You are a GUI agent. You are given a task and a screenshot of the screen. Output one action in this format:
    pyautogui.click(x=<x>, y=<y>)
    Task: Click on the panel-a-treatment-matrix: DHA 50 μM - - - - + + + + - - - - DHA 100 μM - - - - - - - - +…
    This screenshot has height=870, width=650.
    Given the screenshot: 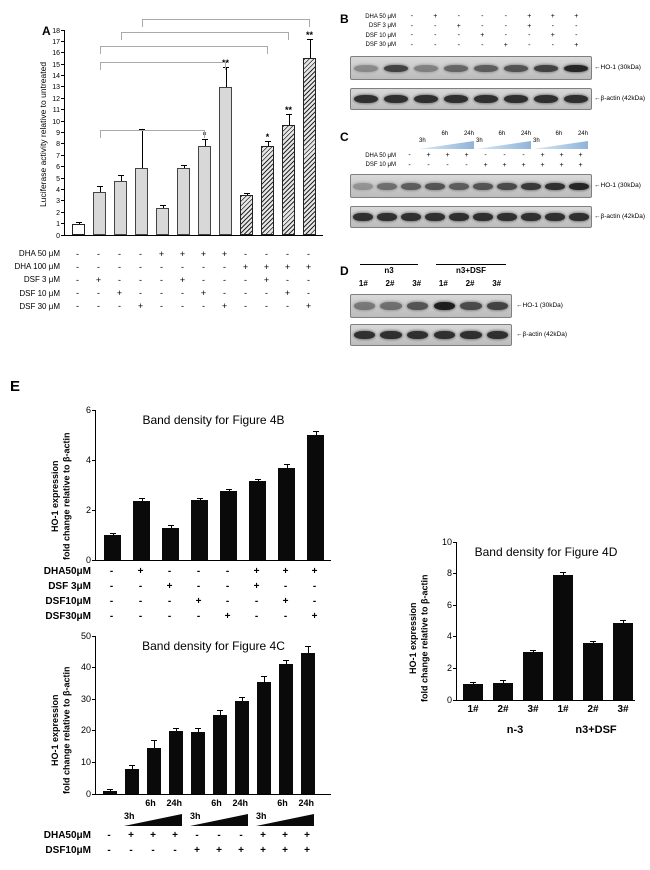 What is the action you would take?
    pyautogui.click(x=168, y=280)
    